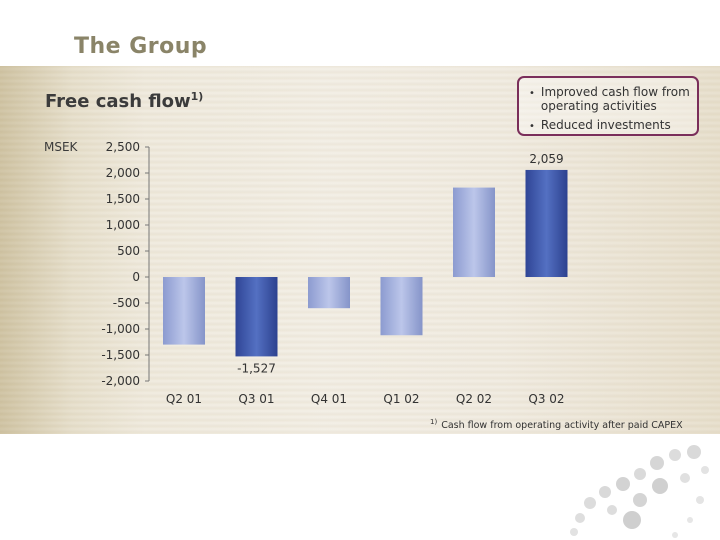  I want to click on subtitle-footnote-marker: 1), so click(197, 96).